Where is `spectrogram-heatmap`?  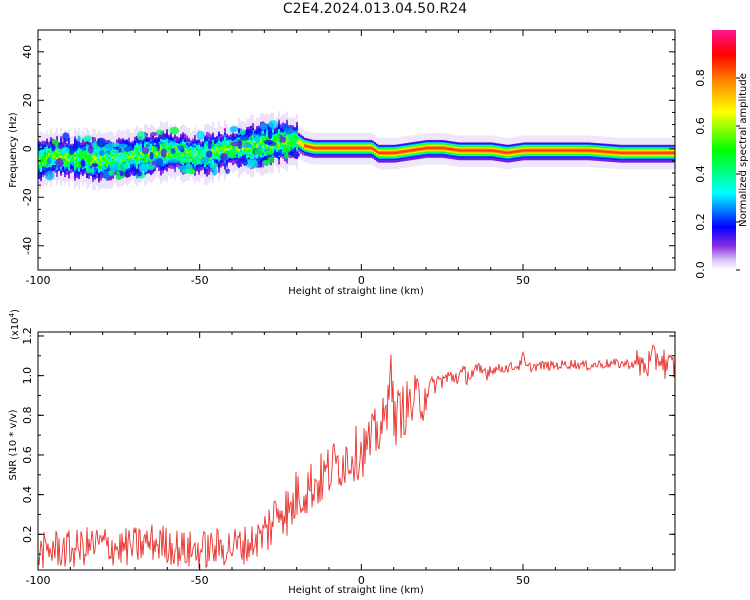 spectrogram-heatmap is located at coordinates (356, 151).